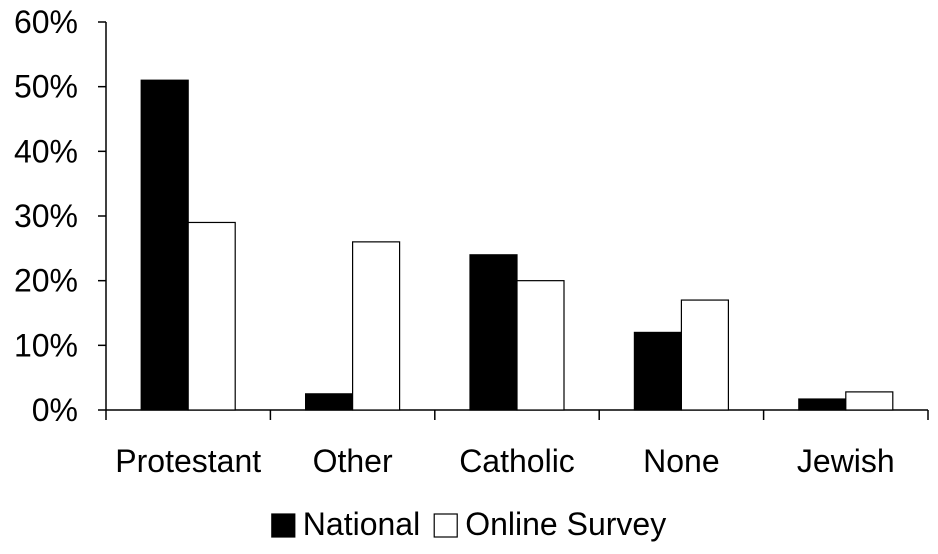 This screenshot has width=938, height=554. What do you see at coordinates (55, 410) in the screenshot?
I see `y-tick-label: 0%` at bounding box center [55, 410].